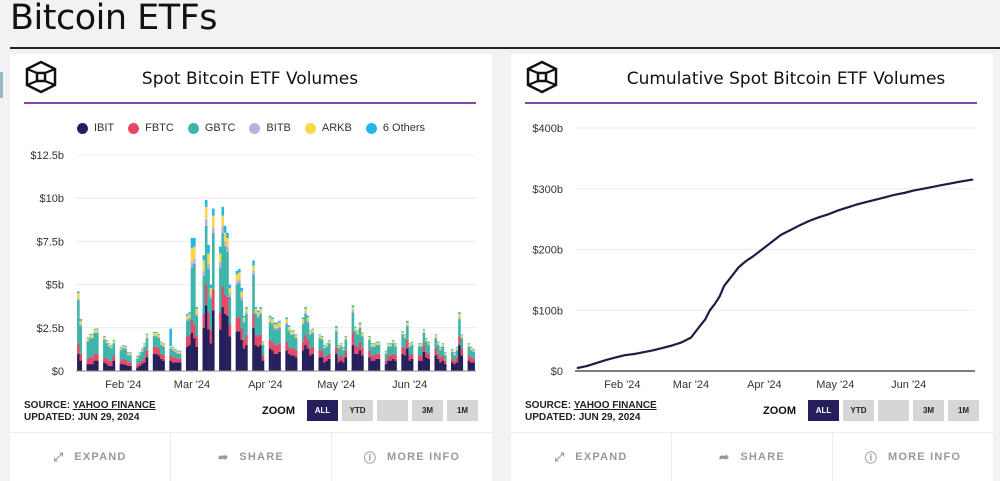 This screenshot has width=1000, height=481. What do you see at coordinates (151, 128) in the screenshot?
I see `legend-item-fbtc: FBTC` at bounding box center [151, 128].